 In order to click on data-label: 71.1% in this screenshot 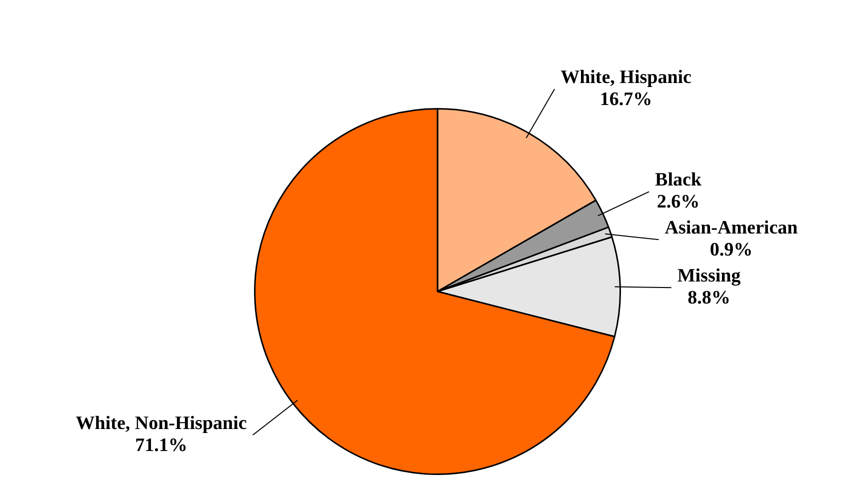, I will do `click(161, 445)`.